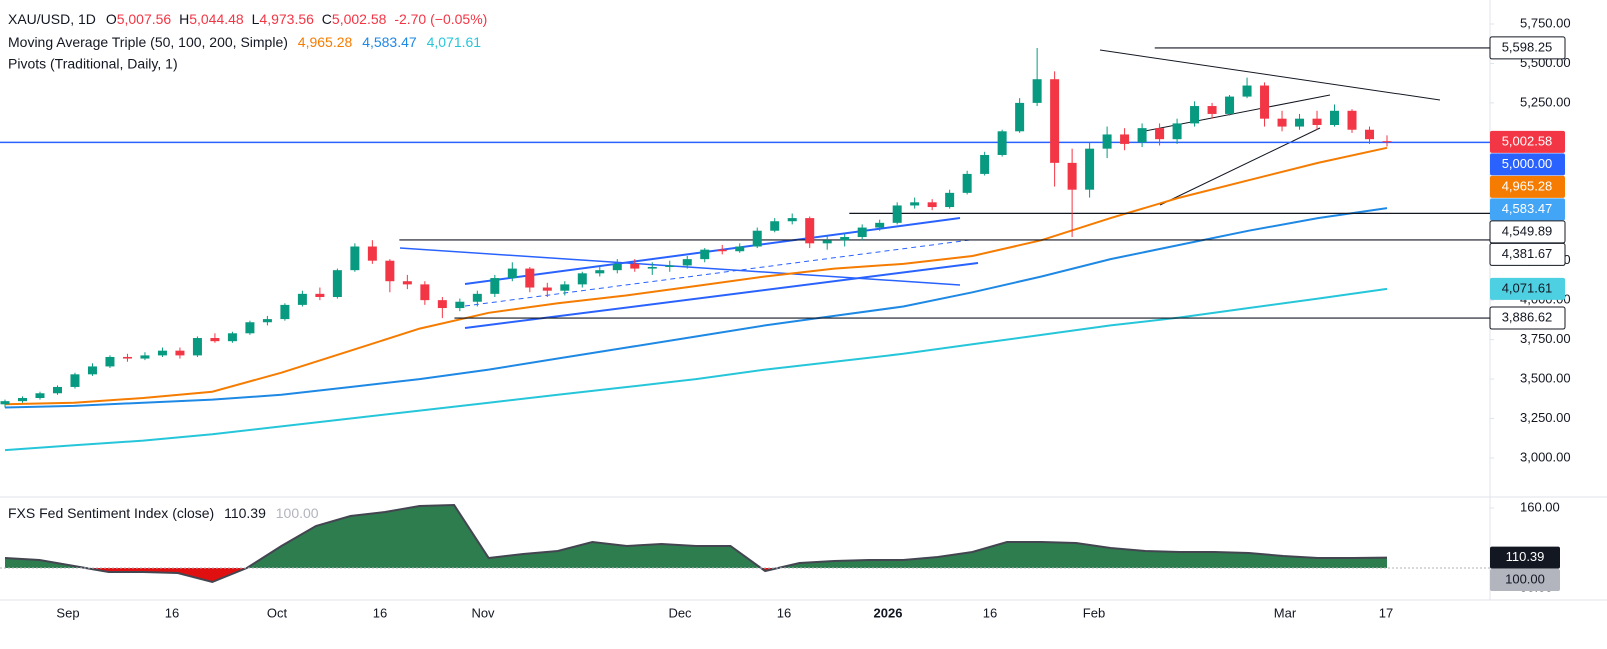  I want to click on price-tag-label: 4,583.47, so click(1527, 208).